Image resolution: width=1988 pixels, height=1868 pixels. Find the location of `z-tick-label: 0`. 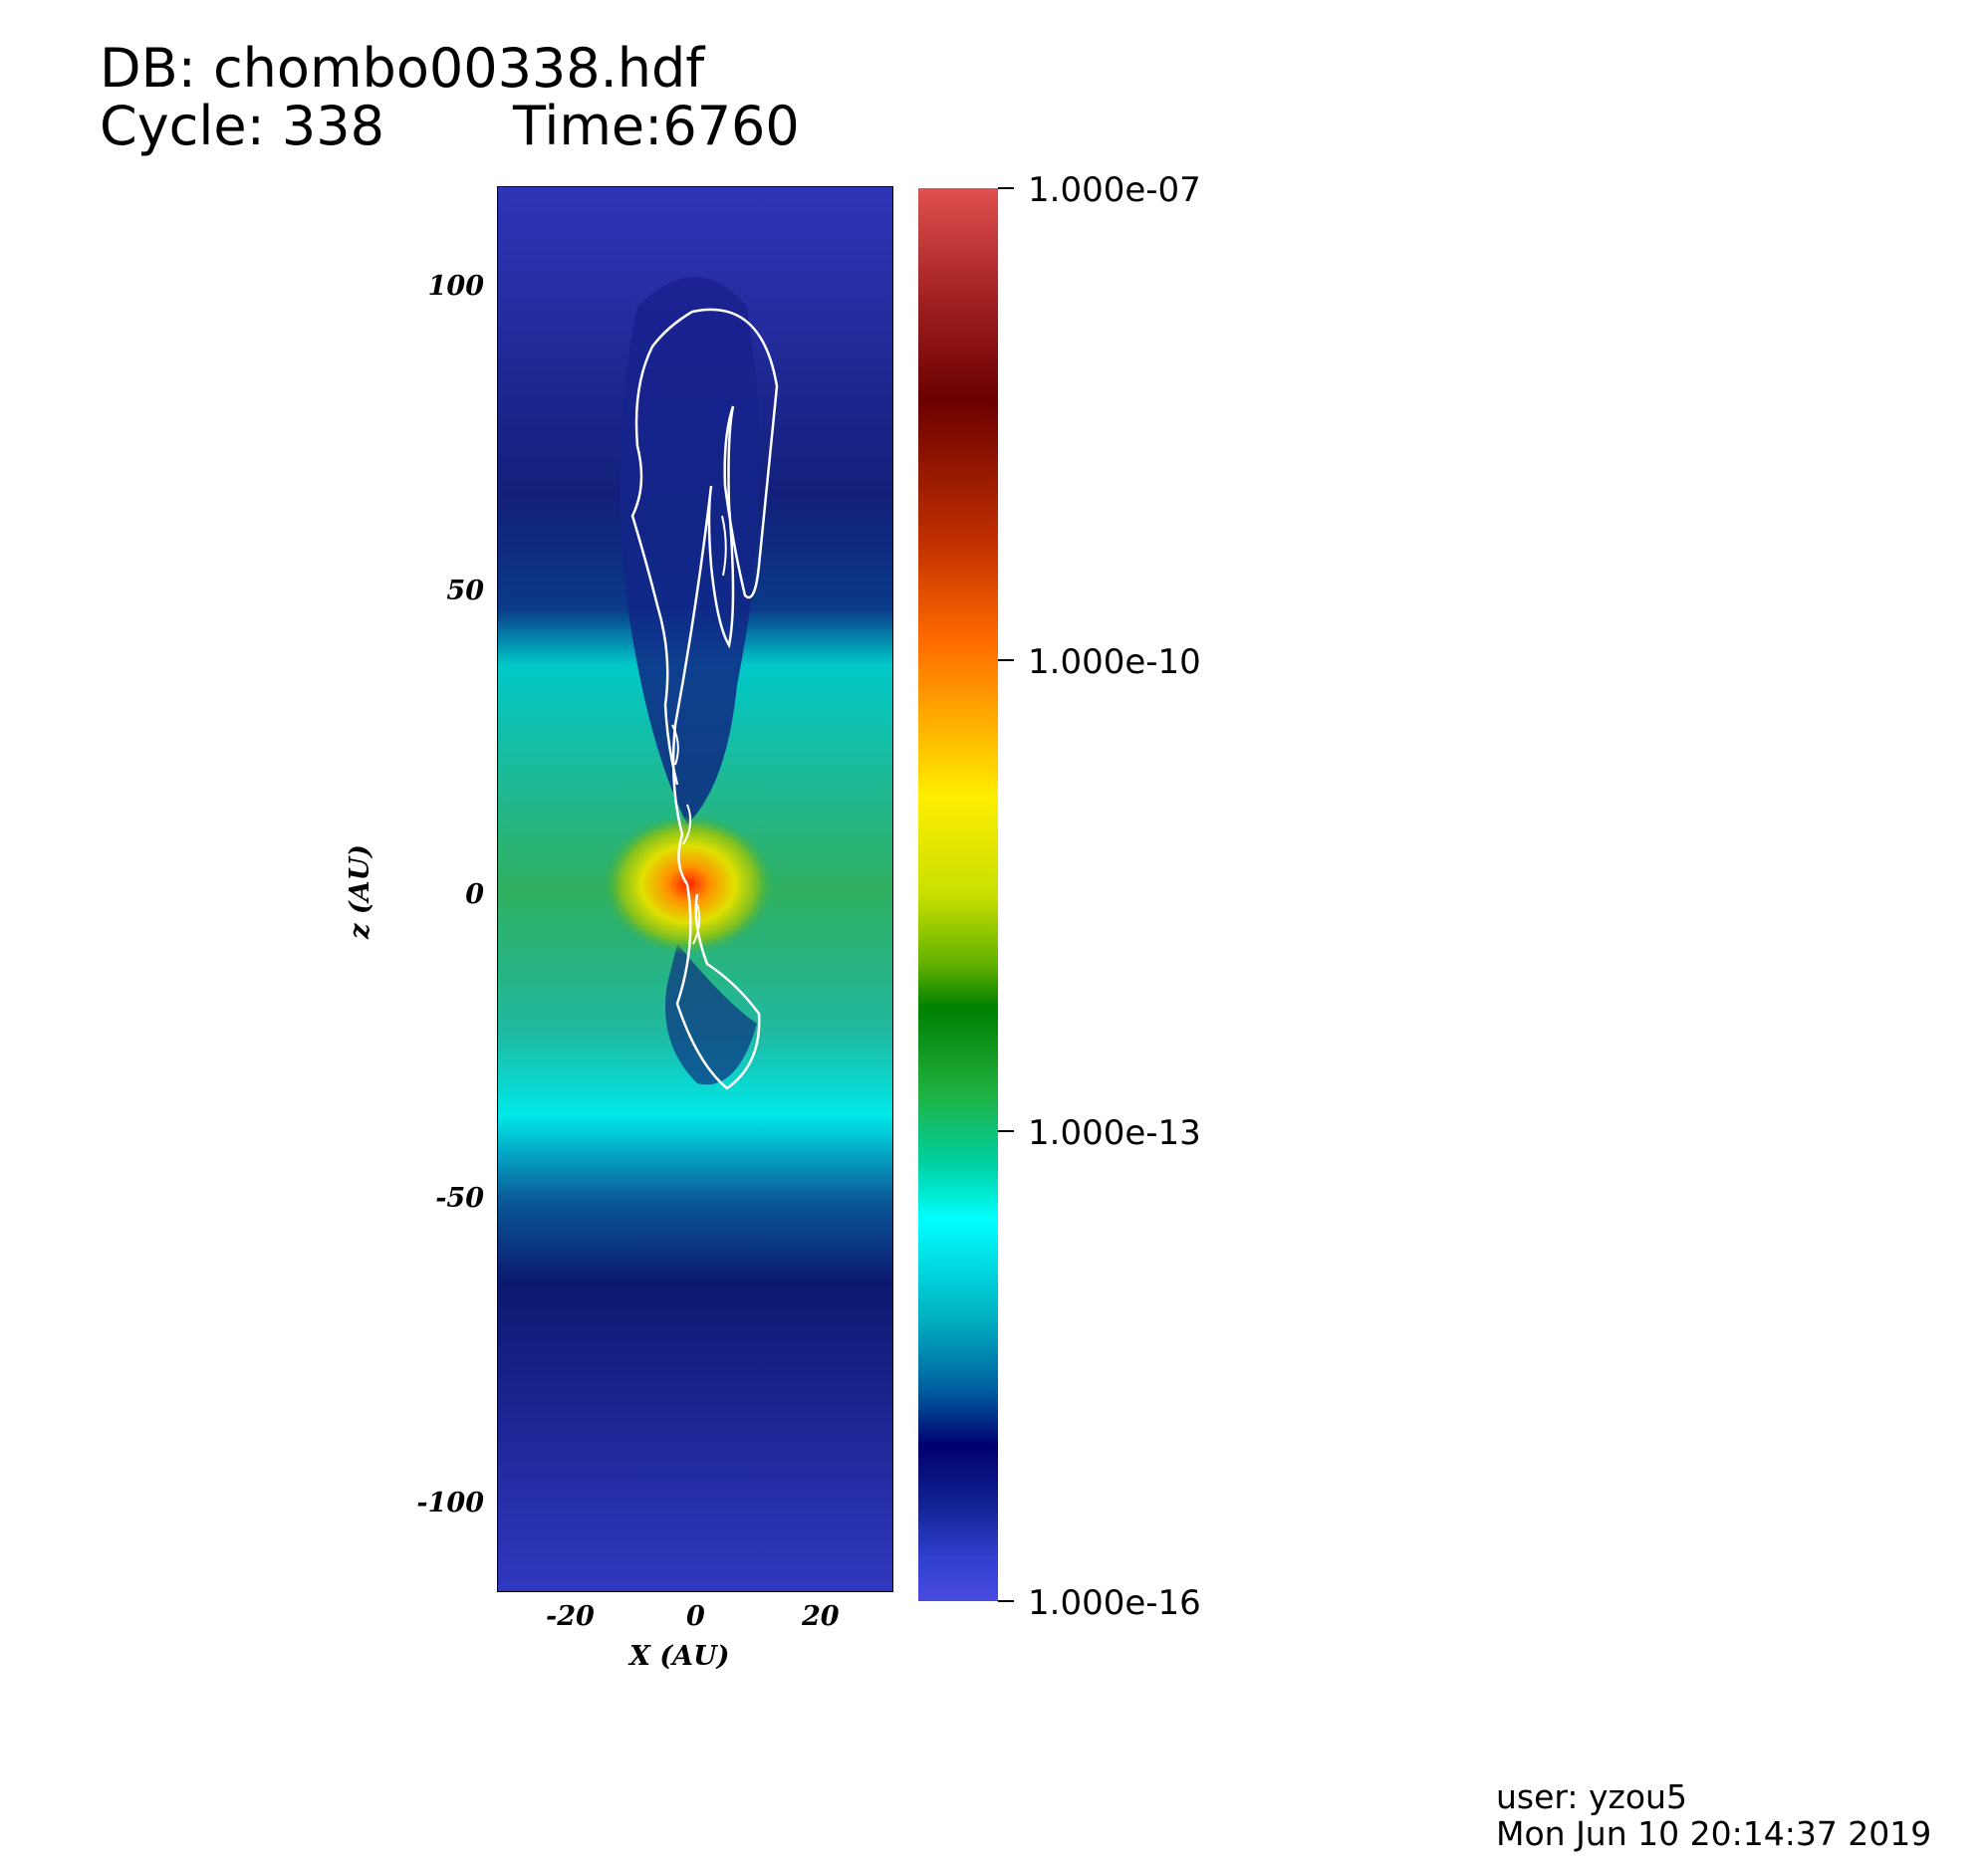

z-tick-label: 0 is located at coordinates (475, 894).